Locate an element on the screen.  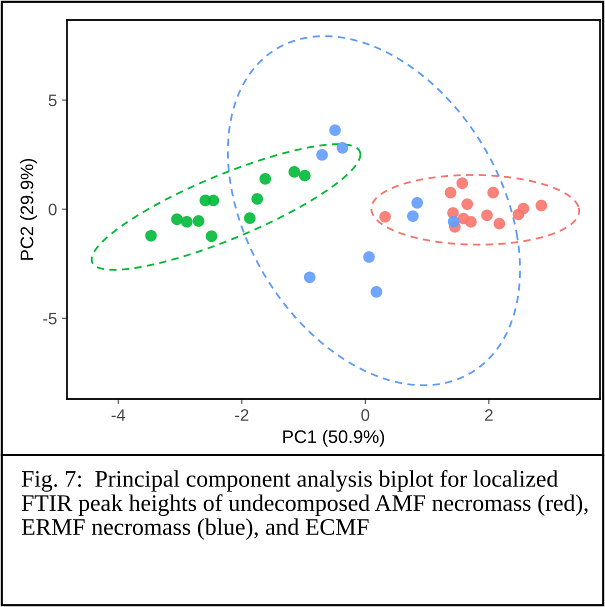
y-axis-title: PC2 (29.9%) is located at coordinates (28, 209).